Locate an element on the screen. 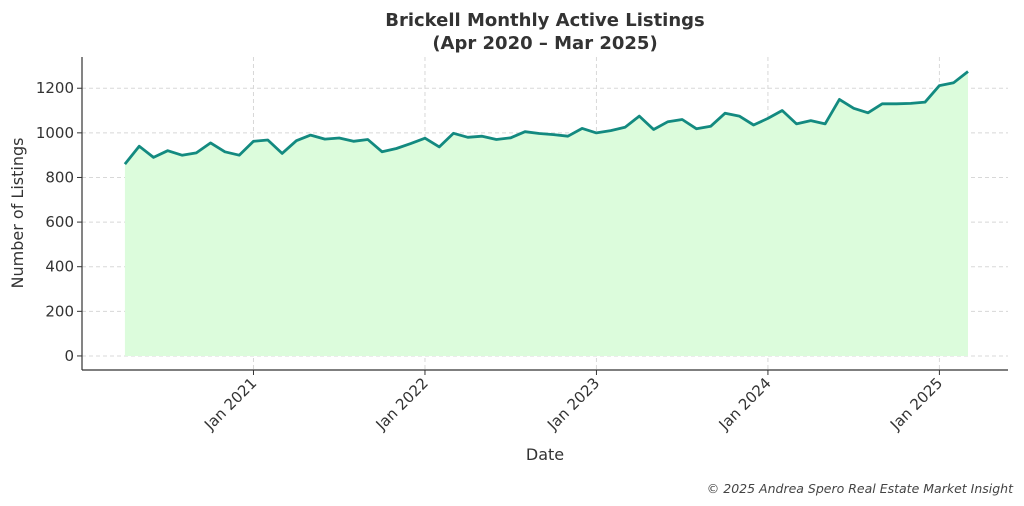  x-tick-label: Jan 2024 is located at coordinates (745, 404).